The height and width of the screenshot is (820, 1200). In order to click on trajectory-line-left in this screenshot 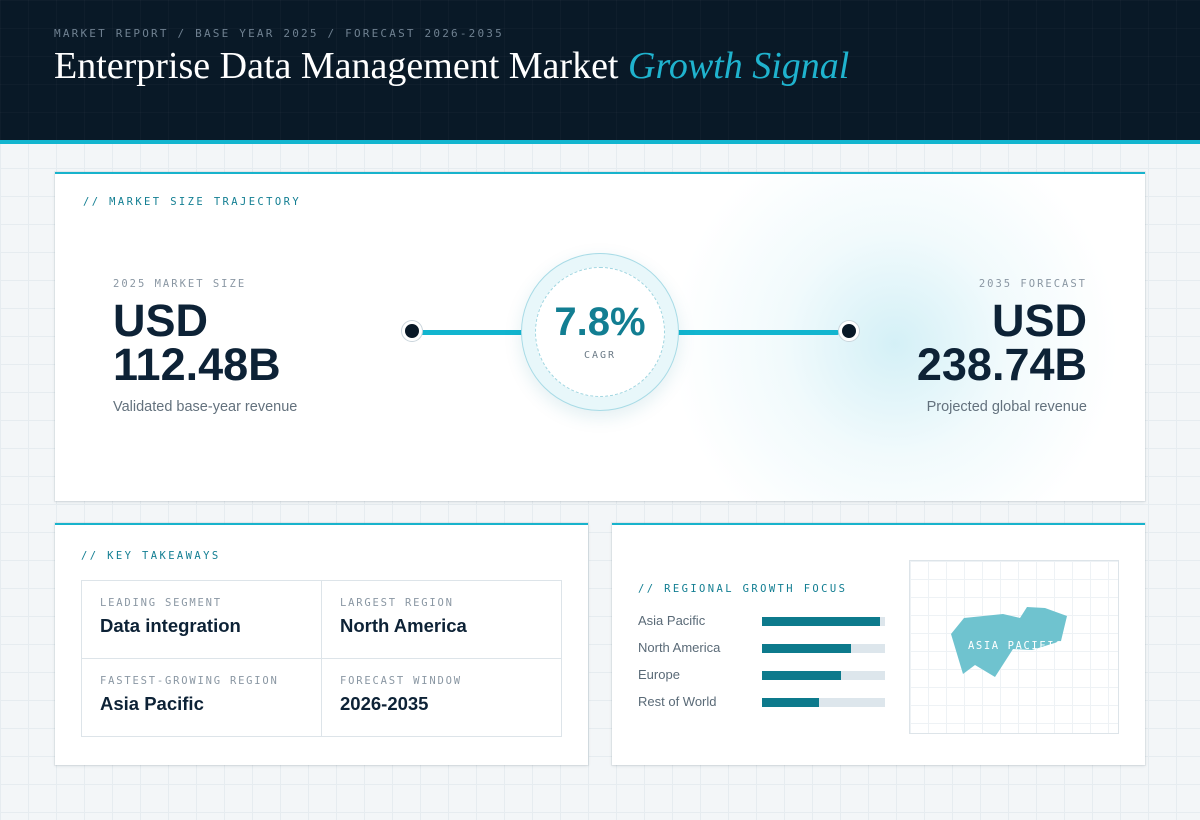, I will do `click(471, 332)`.